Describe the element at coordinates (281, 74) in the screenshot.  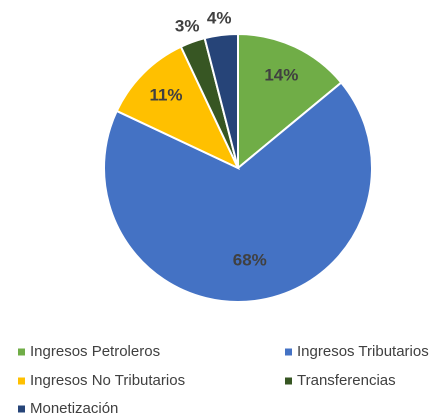
I see `data-label: 14%` at that location.